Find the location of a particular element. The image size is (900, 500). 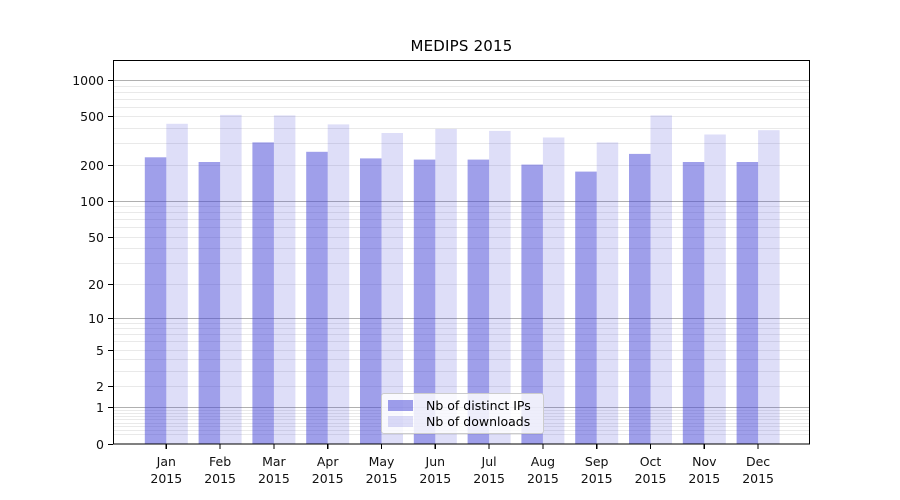

y-tick-label: 500 is located at coordinates (92, 116).